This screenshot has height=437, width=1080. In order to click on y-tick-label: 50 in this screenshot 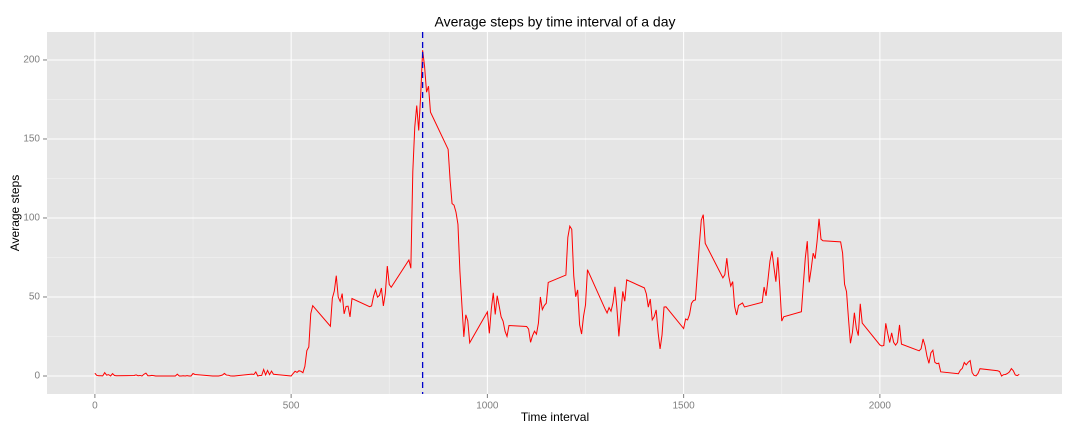, I will do `click(35, 297)`.